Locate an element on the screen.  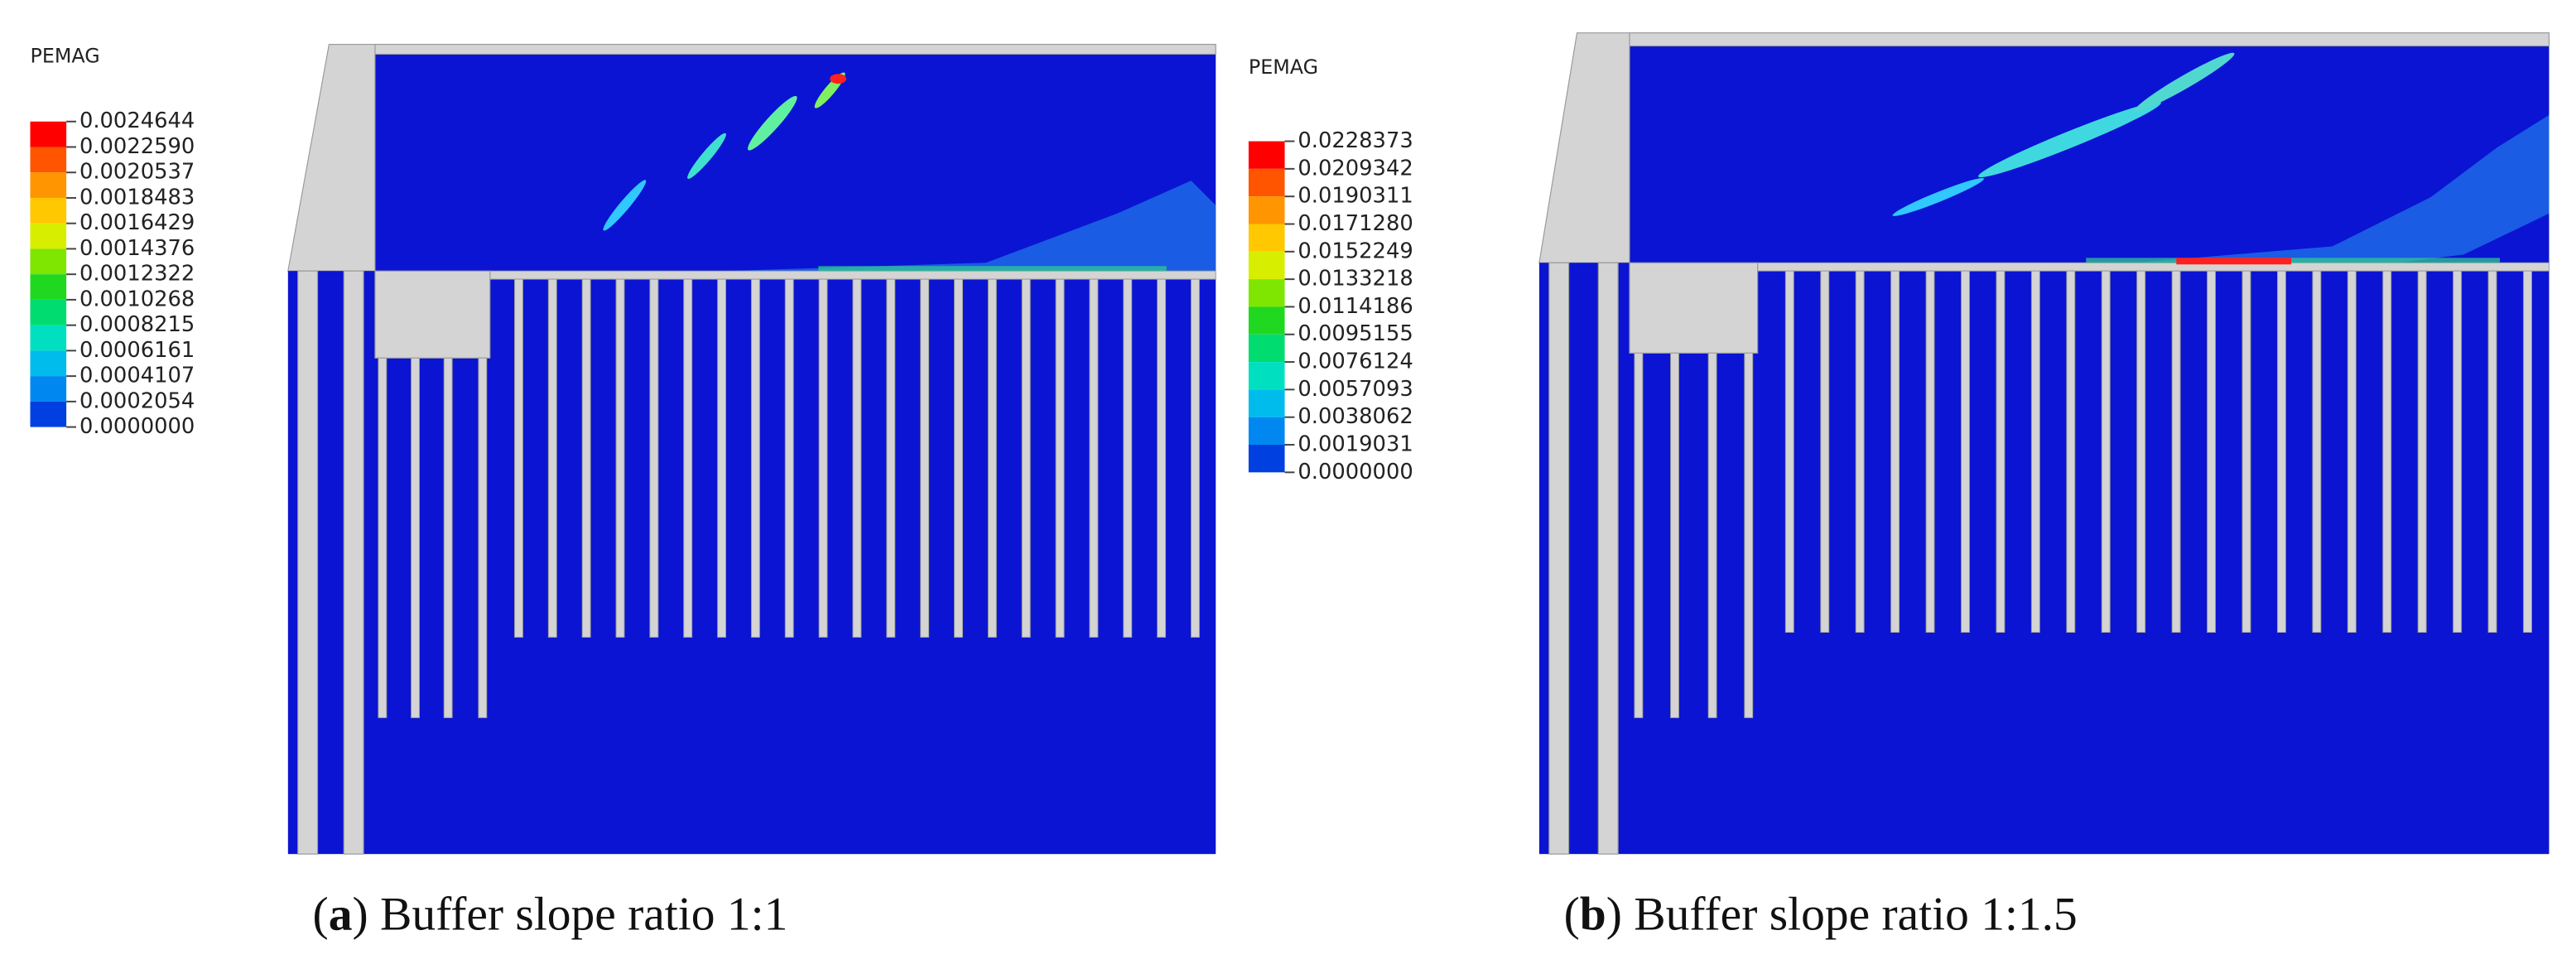
legend-label: 0.0152249 is located at coordinates (1355, 251).